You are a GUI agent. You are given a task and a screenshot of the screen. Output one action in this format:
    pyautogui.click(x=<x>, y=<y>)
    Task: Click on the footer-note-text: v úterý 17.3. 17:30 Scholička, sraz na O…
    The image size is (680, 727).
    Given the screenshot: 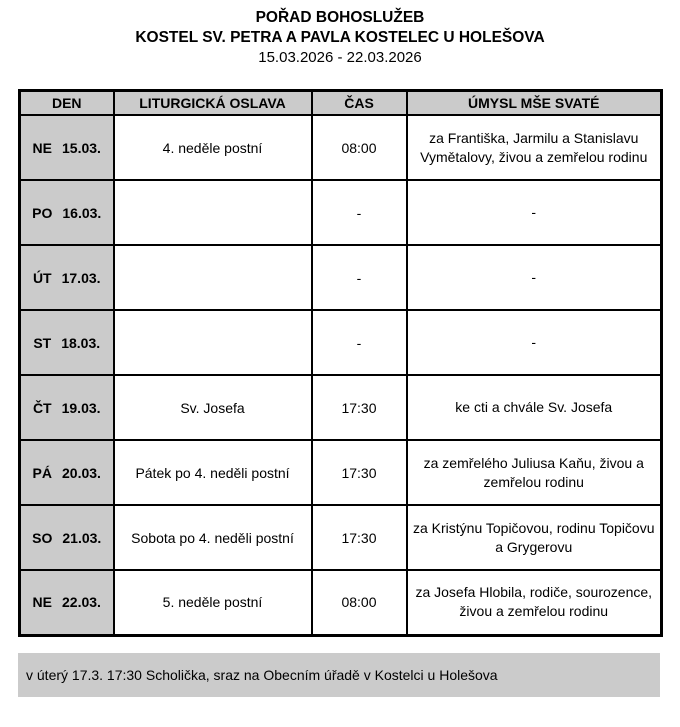 What is the action you would take?
    pyautogui.click(x=262, y=674)
    